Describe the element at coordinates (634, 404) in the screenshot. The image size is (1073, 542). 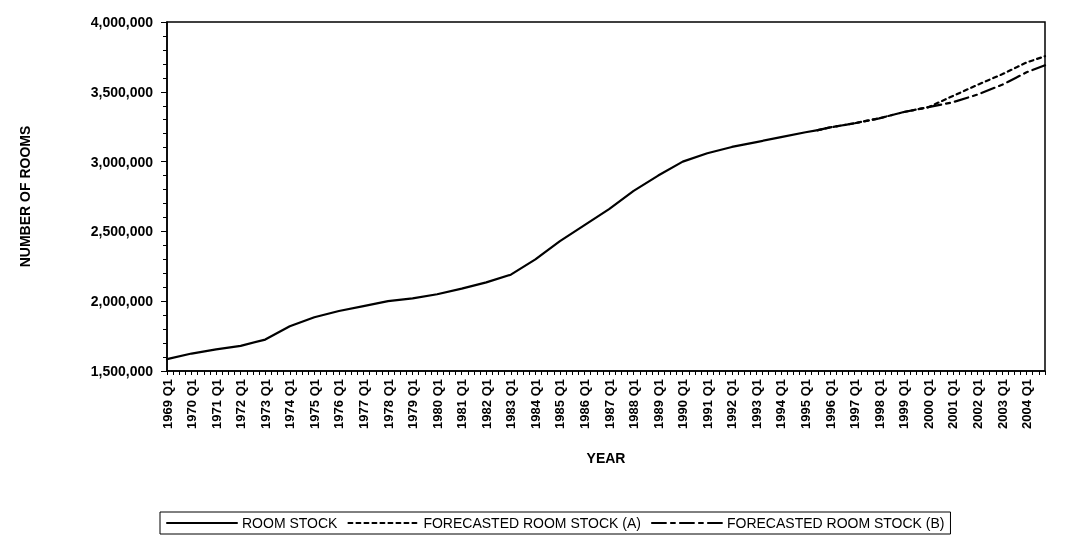
I see `x-tick-label: 1988 Q1` at that location.